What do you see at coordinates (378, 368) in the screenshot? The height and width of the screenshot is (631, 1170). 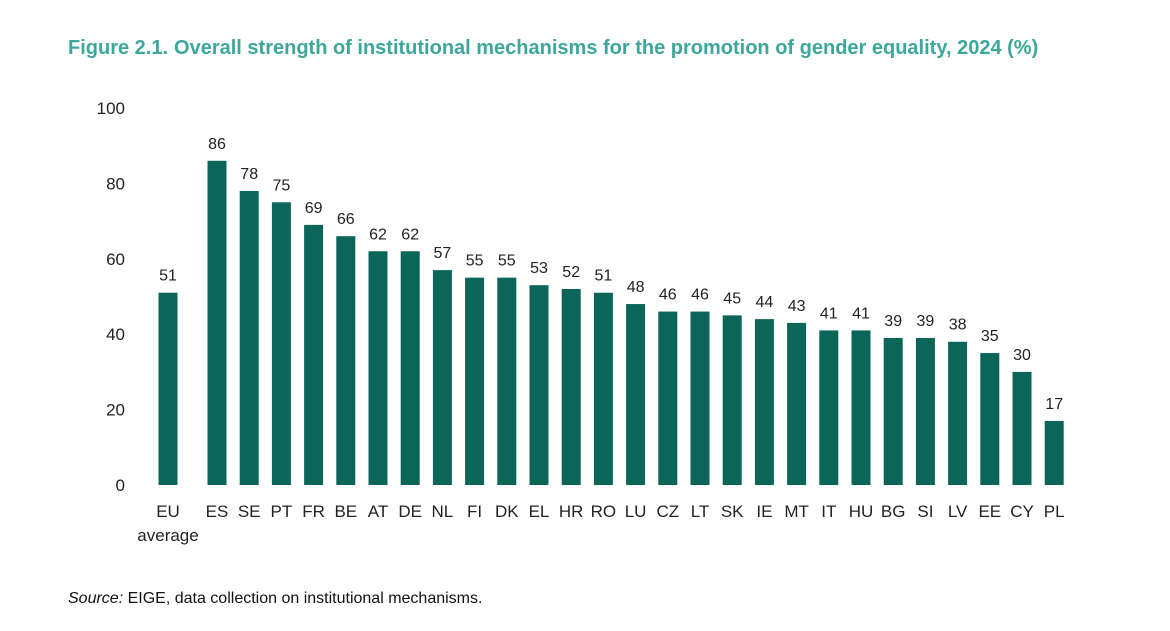 I see `bar-at` at bounding box center [378, 368].